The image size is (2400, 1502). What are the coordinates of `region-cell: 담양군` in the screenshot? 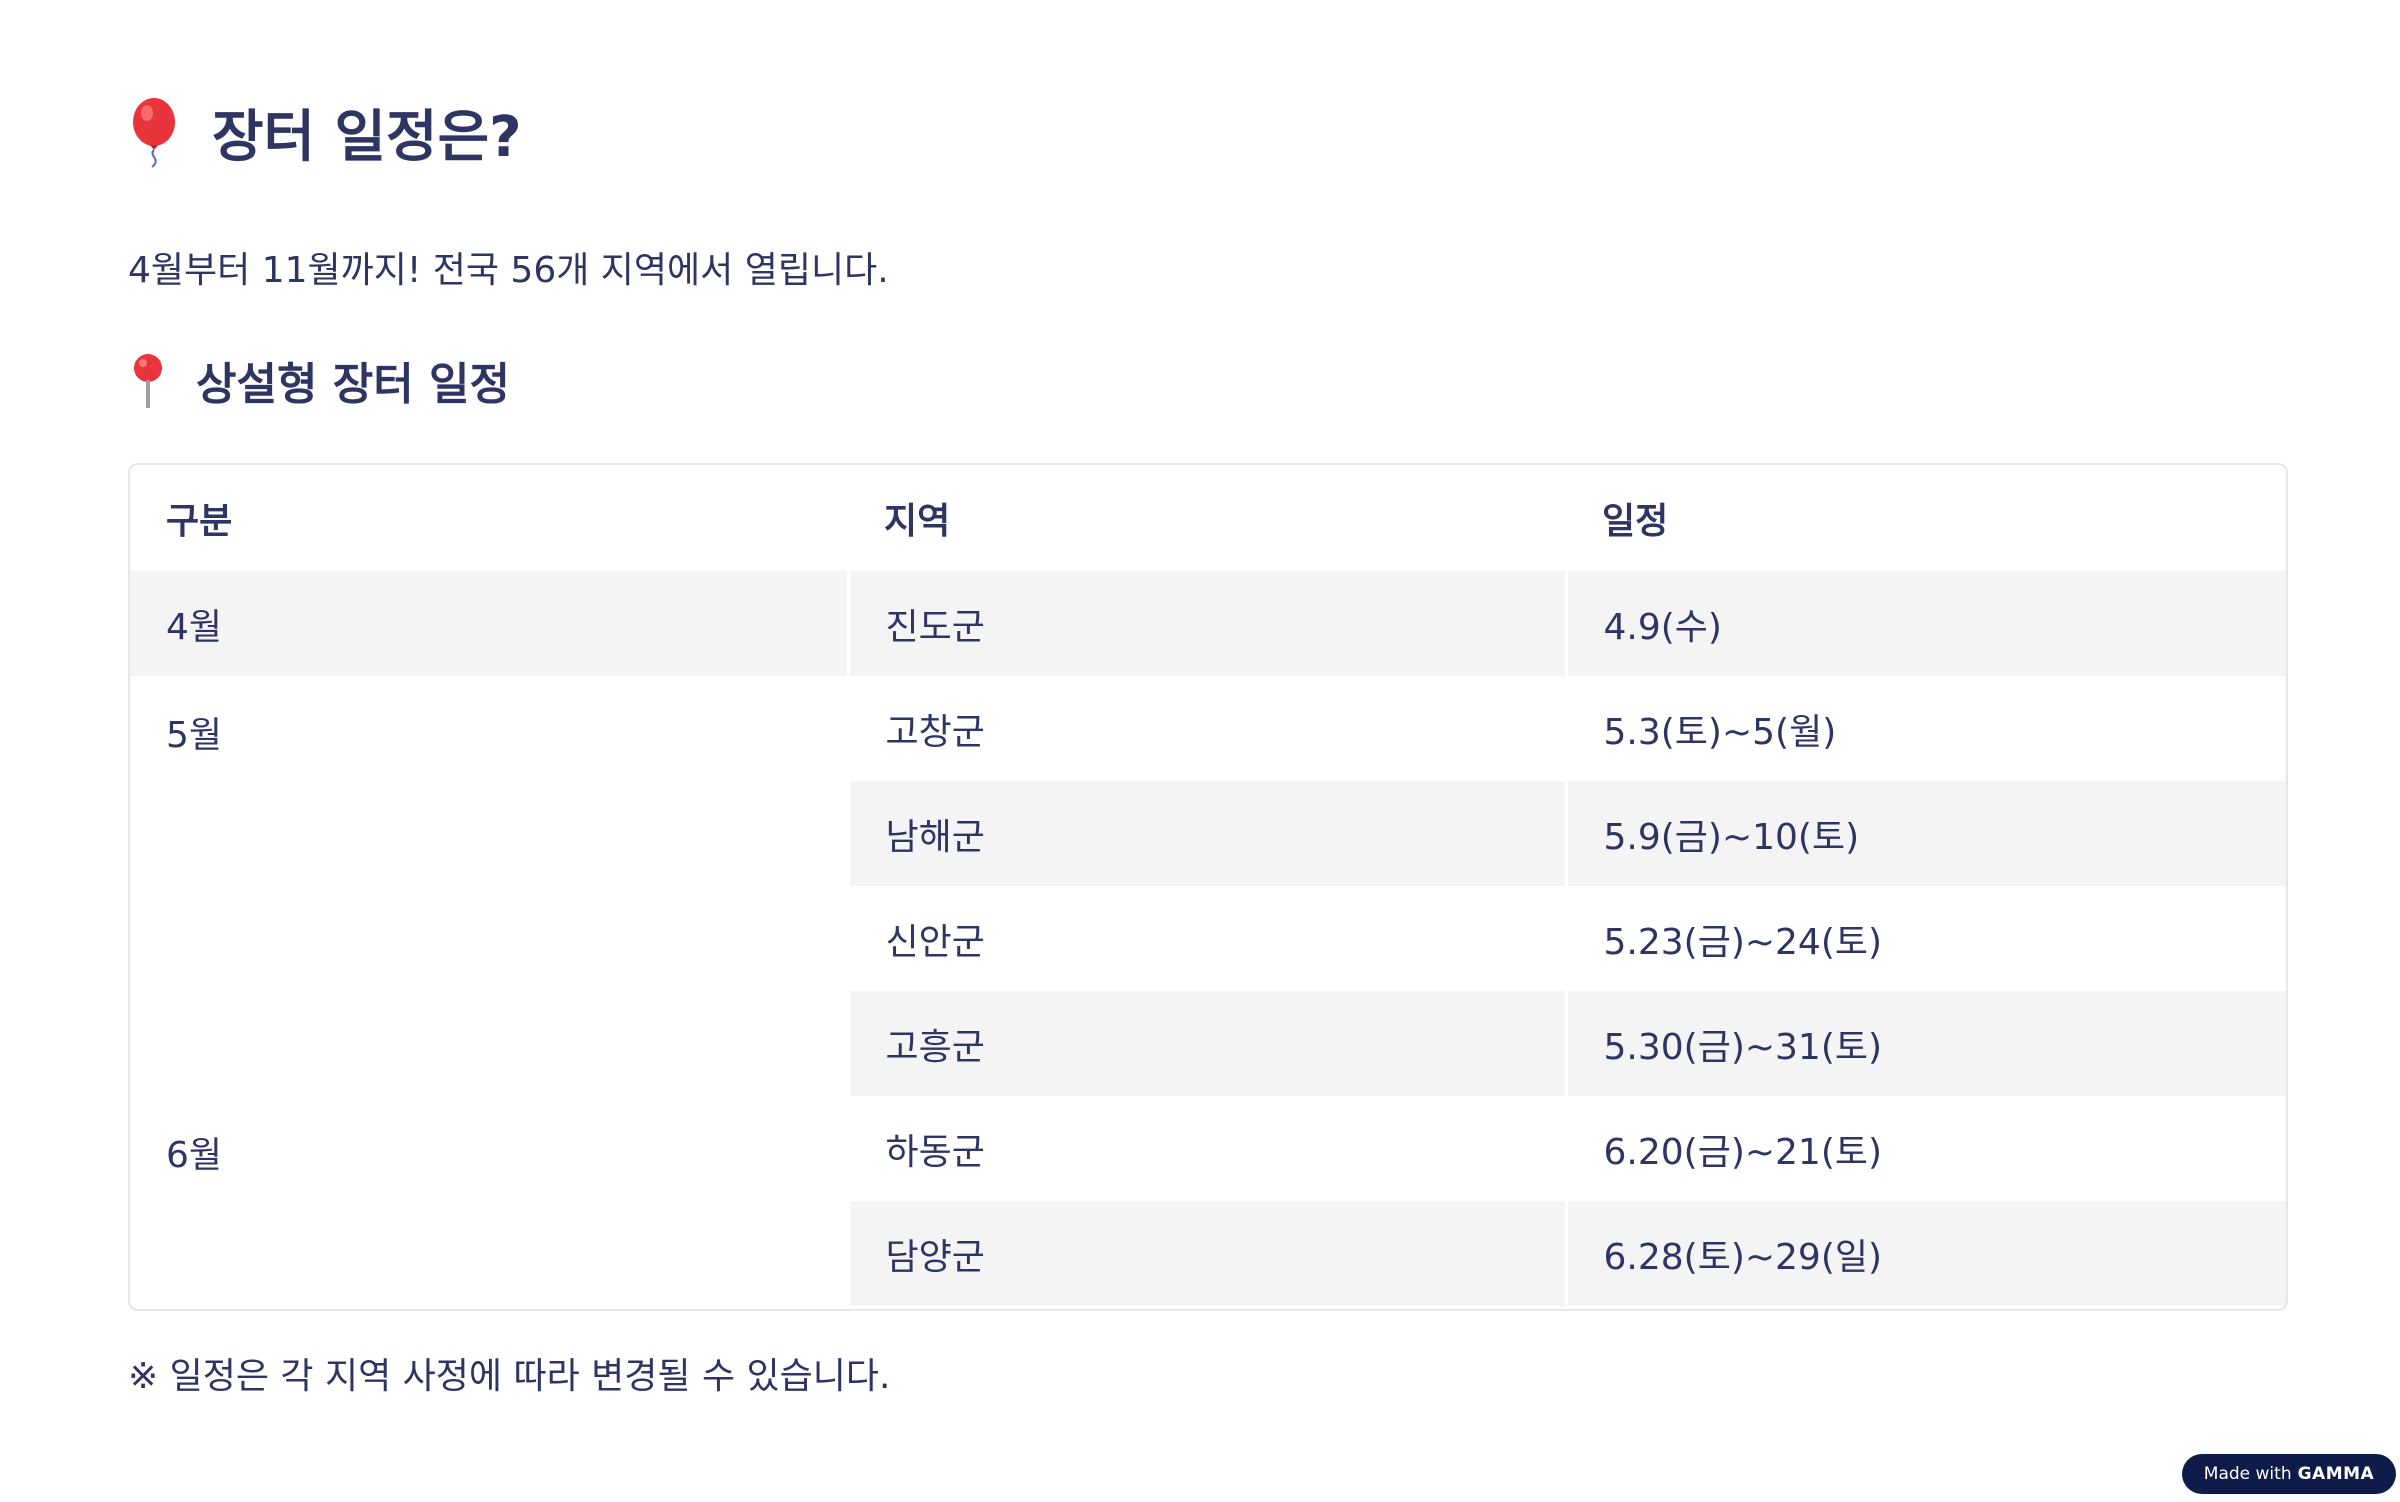 It's located at (1206, 1253).